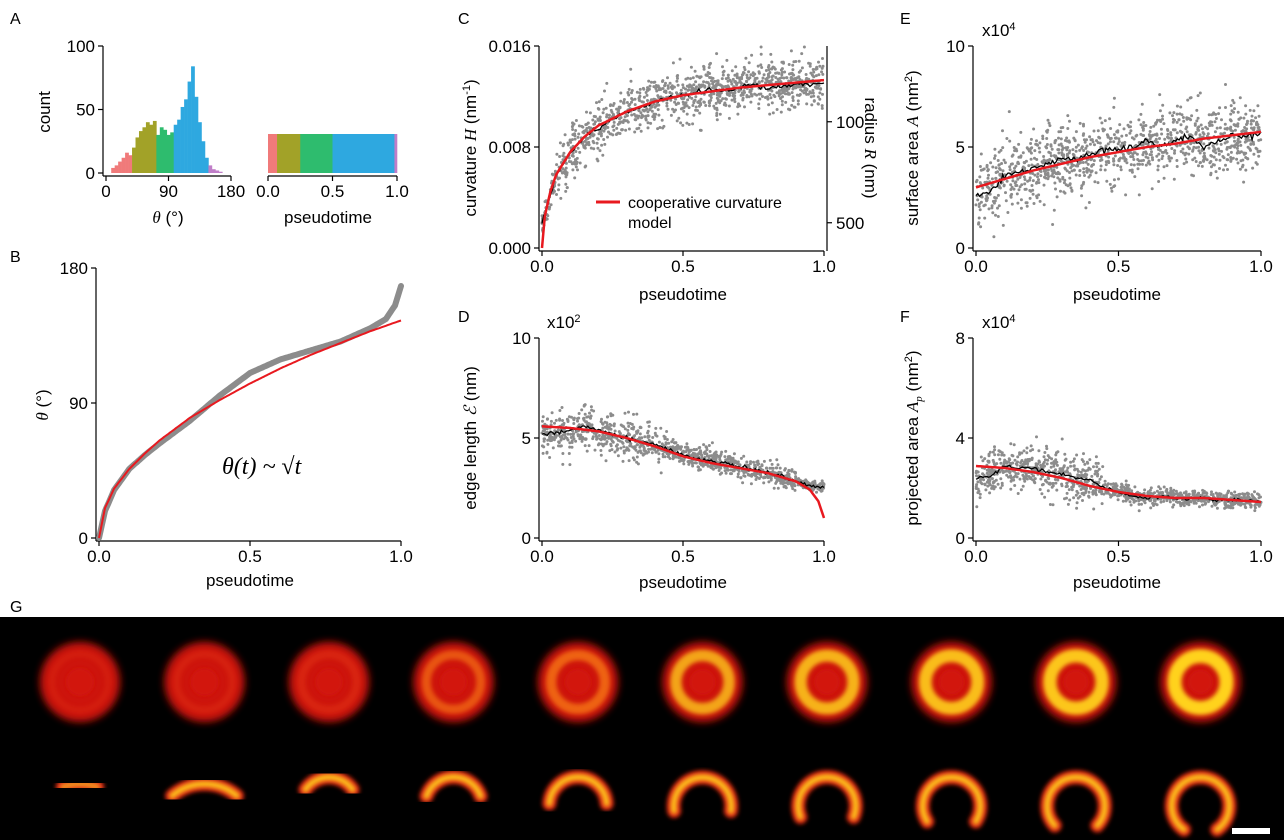  Describe the element at coordinates (289, 153) in the screenshot. I see `pseudotime-segment` at that location.